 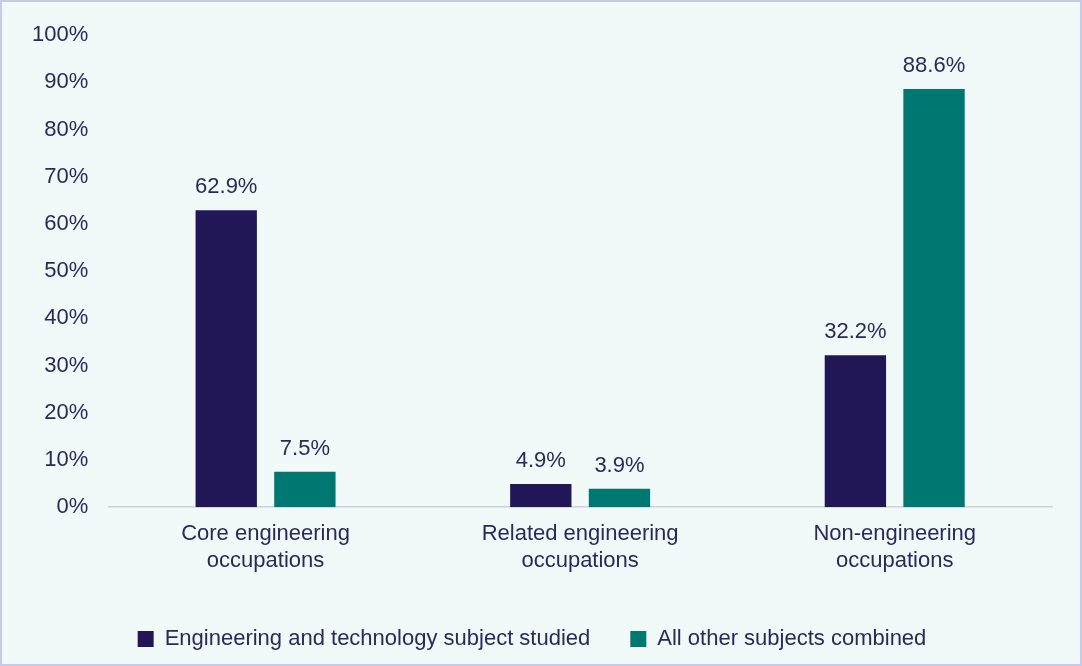 What do you see at coordinates (66, 411) in the screenshot?
I see `y-tick-label: 20%` at bounding box center [66, 411].